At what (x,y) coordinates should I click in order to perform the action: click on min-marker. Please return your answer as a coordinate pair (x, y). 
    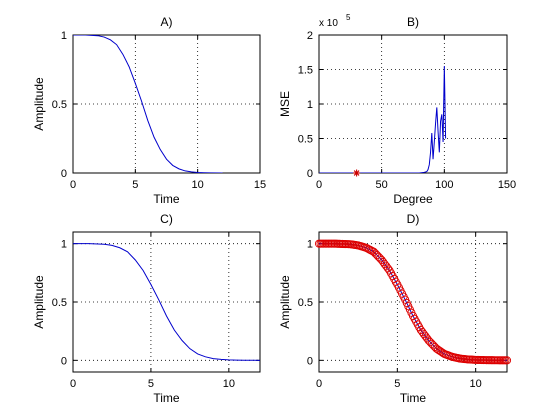
    Looking at the image, I should click on (357, 173).